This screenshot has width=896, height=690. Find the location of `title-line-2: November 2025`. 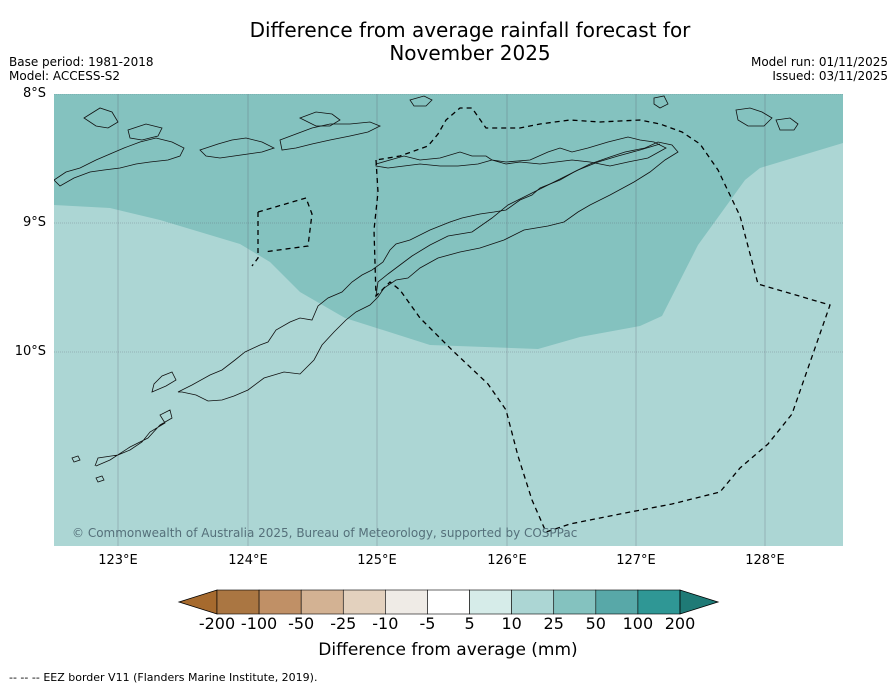

title-line-2: November 2025 is located at coordinates (470, 53).